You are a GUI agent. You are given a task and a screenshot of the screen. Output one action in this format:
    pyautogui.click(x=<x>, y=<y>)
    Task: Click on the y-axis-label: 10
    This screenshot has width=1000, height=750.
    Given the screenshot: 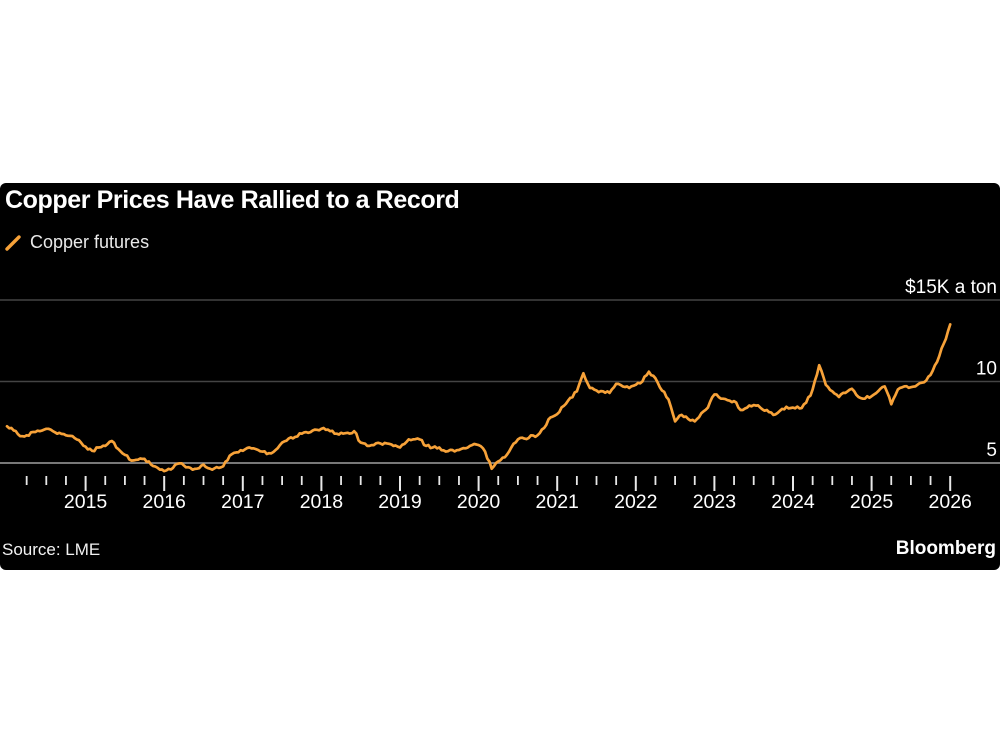 What is the action you would take?
    pyautogui.click(x=986, y=369)
    